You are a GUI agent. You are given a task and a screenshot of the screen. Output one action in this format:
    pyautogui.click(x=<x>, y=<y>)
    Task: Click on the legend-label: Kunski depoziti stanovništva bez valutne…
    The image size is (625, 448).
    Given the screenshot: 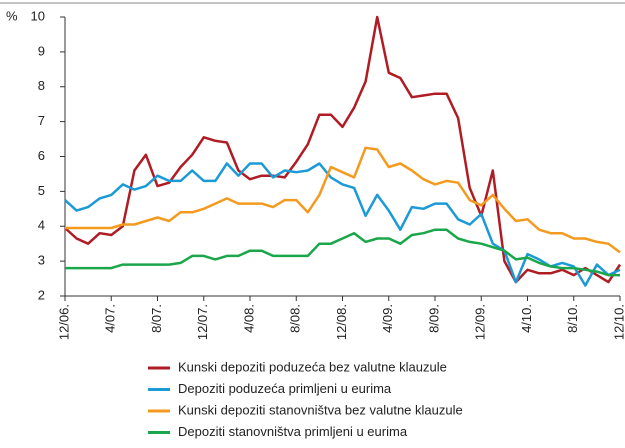 What is the action you would take?
    pyautogui.click(x=320, y=409)
    